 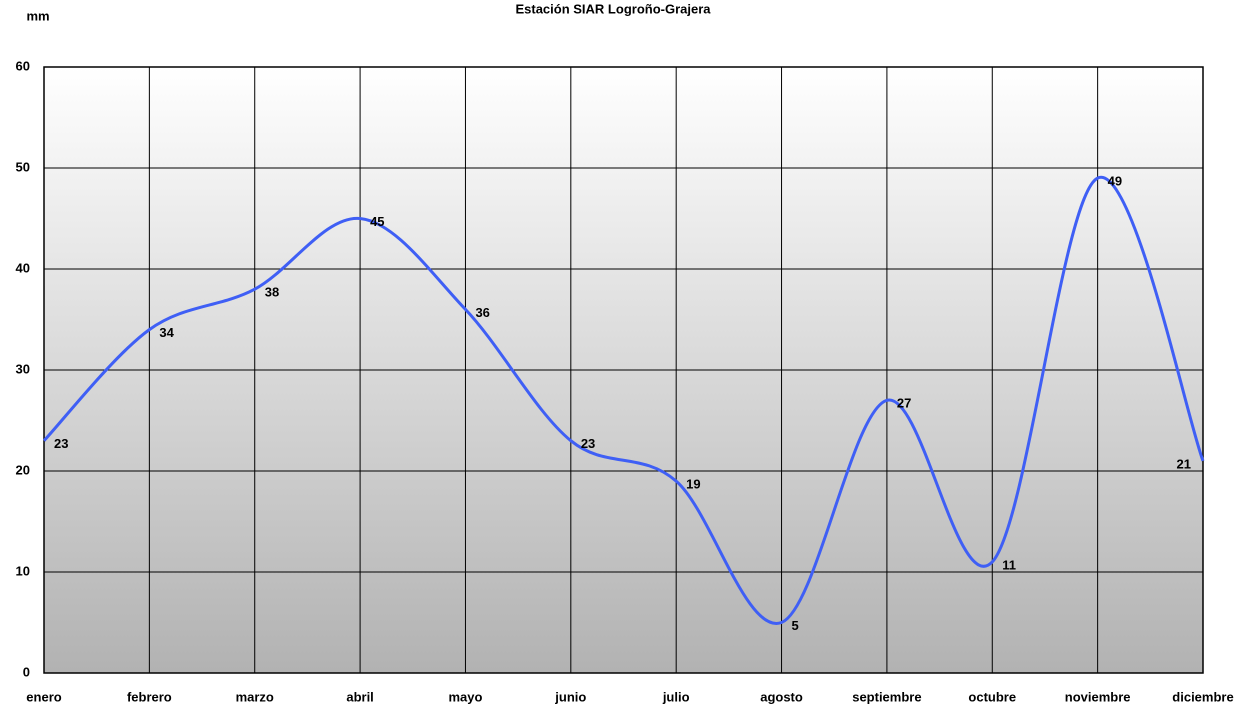 I want to click on y-axis-label: mm, so click(x=37, y=15).